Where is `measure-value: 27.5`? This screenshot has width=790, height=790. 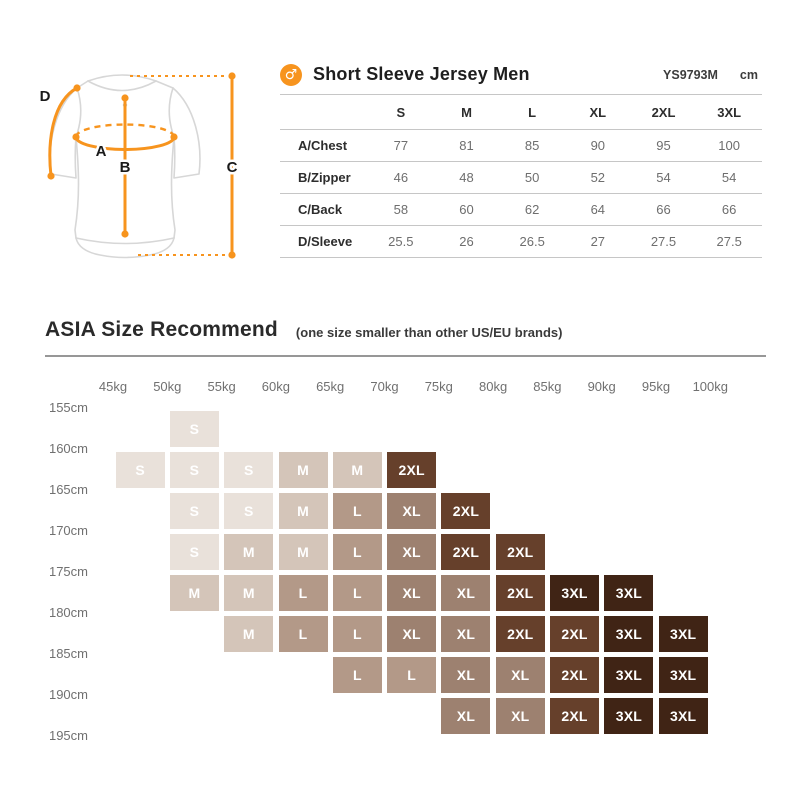
measure-value: 27.5 is located at coordinates (729, 241).